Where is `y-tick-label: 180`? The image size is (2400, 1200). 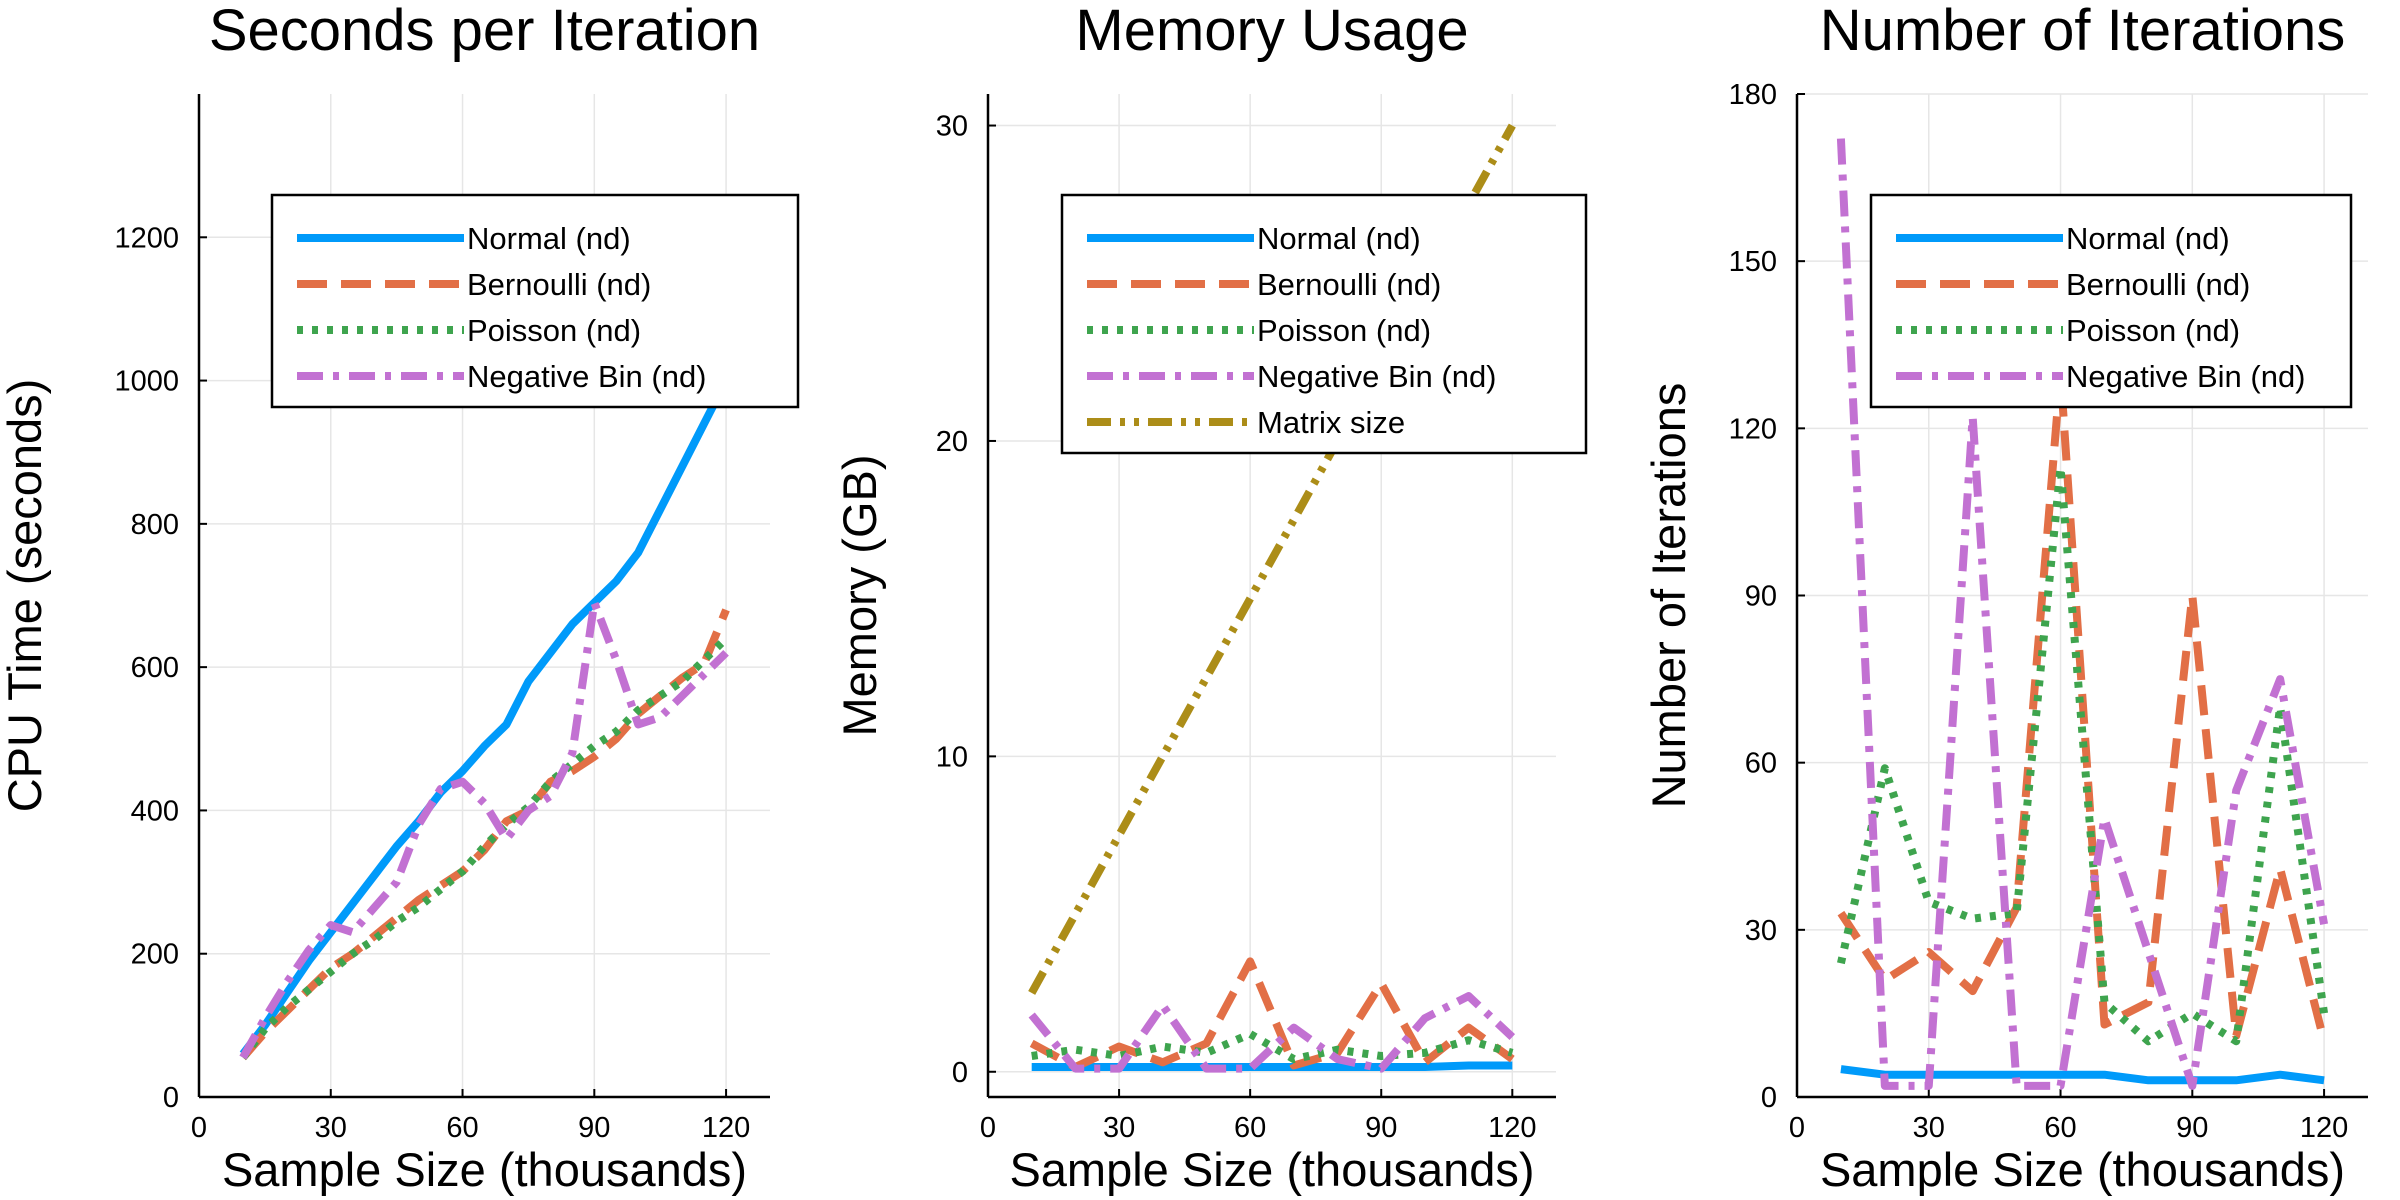 y-tick-label: 180 is located at coordinates (1753, 95).